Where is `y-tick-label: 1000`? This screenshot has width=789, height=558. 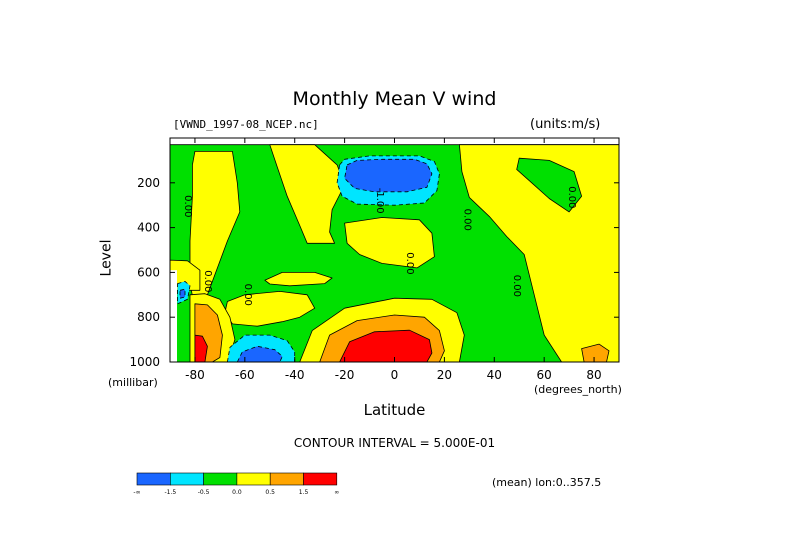
y-tick-label: 1000 is located at coordinates (144, 362).